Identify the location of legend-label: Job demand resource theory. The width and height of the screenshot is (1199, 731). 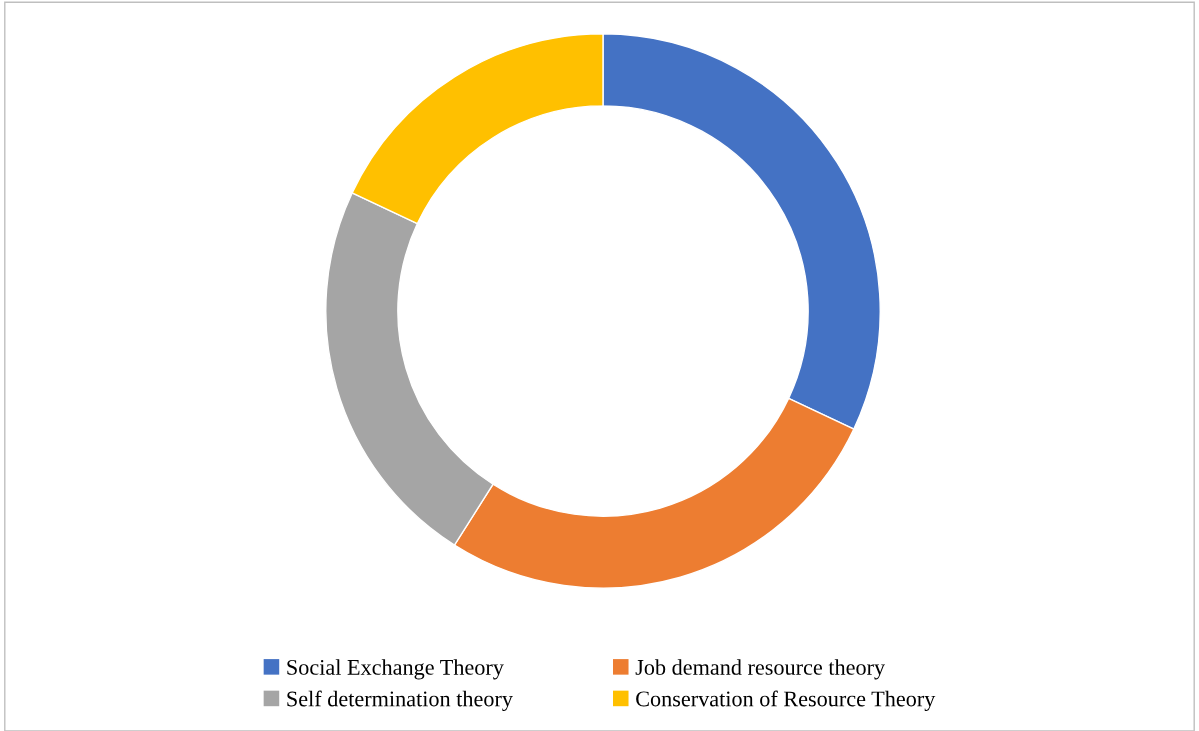
(760, 669).